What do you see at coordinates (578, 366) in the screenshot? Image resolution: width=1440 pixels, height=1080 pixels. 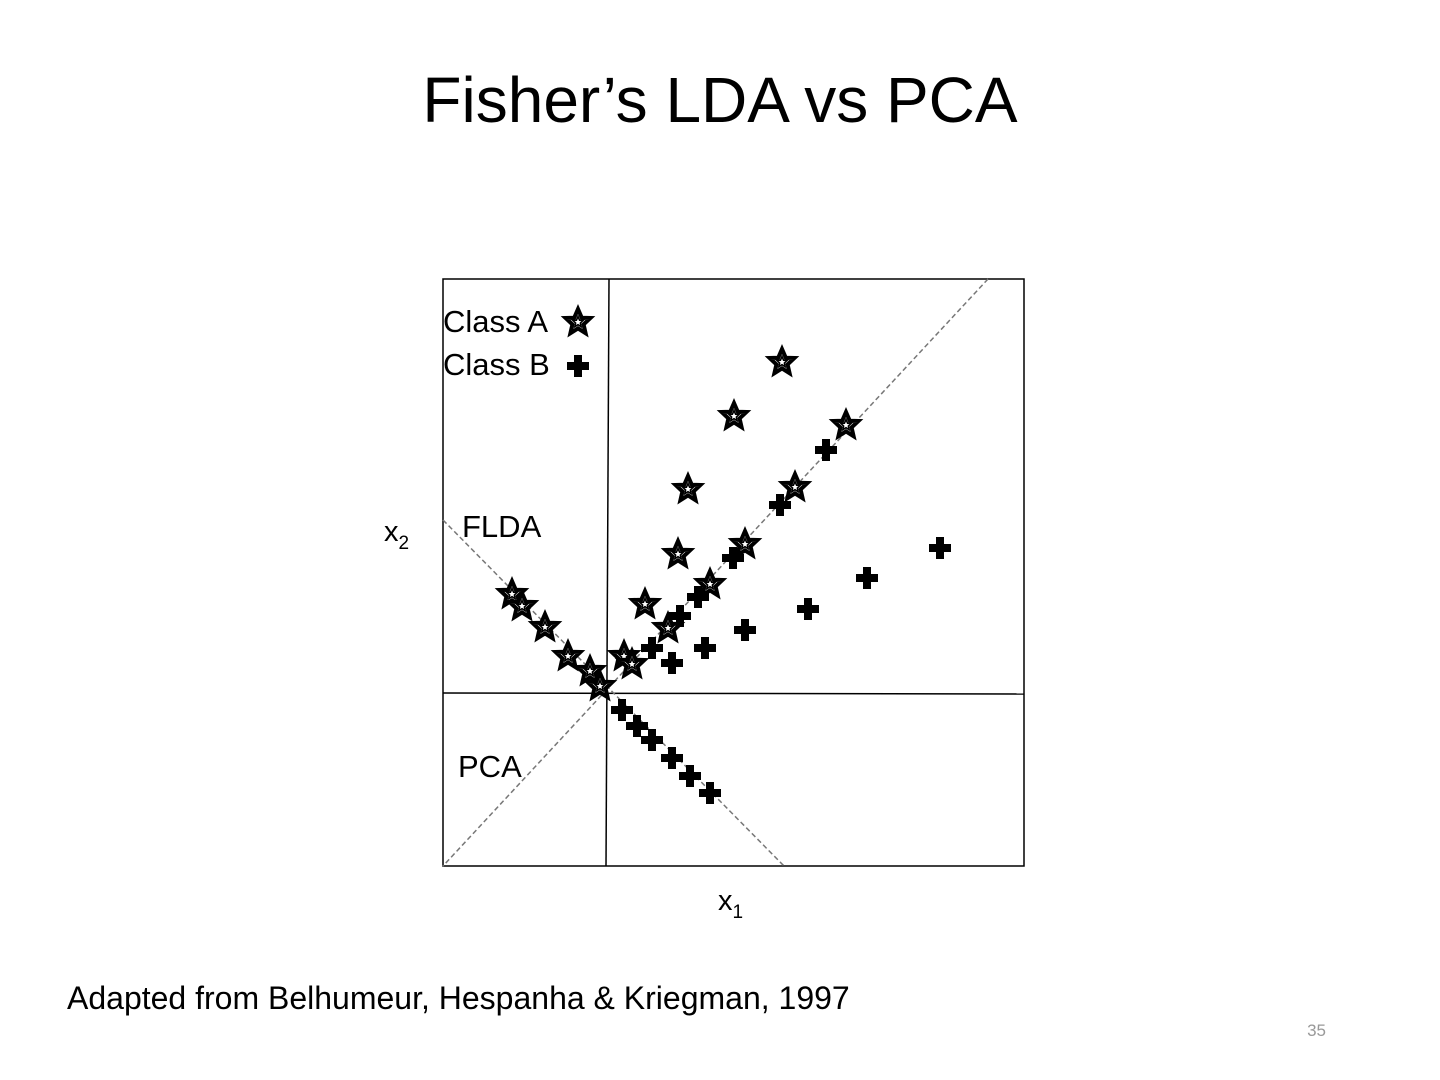 I see `legend-plus` at bounding box center [578, 366].